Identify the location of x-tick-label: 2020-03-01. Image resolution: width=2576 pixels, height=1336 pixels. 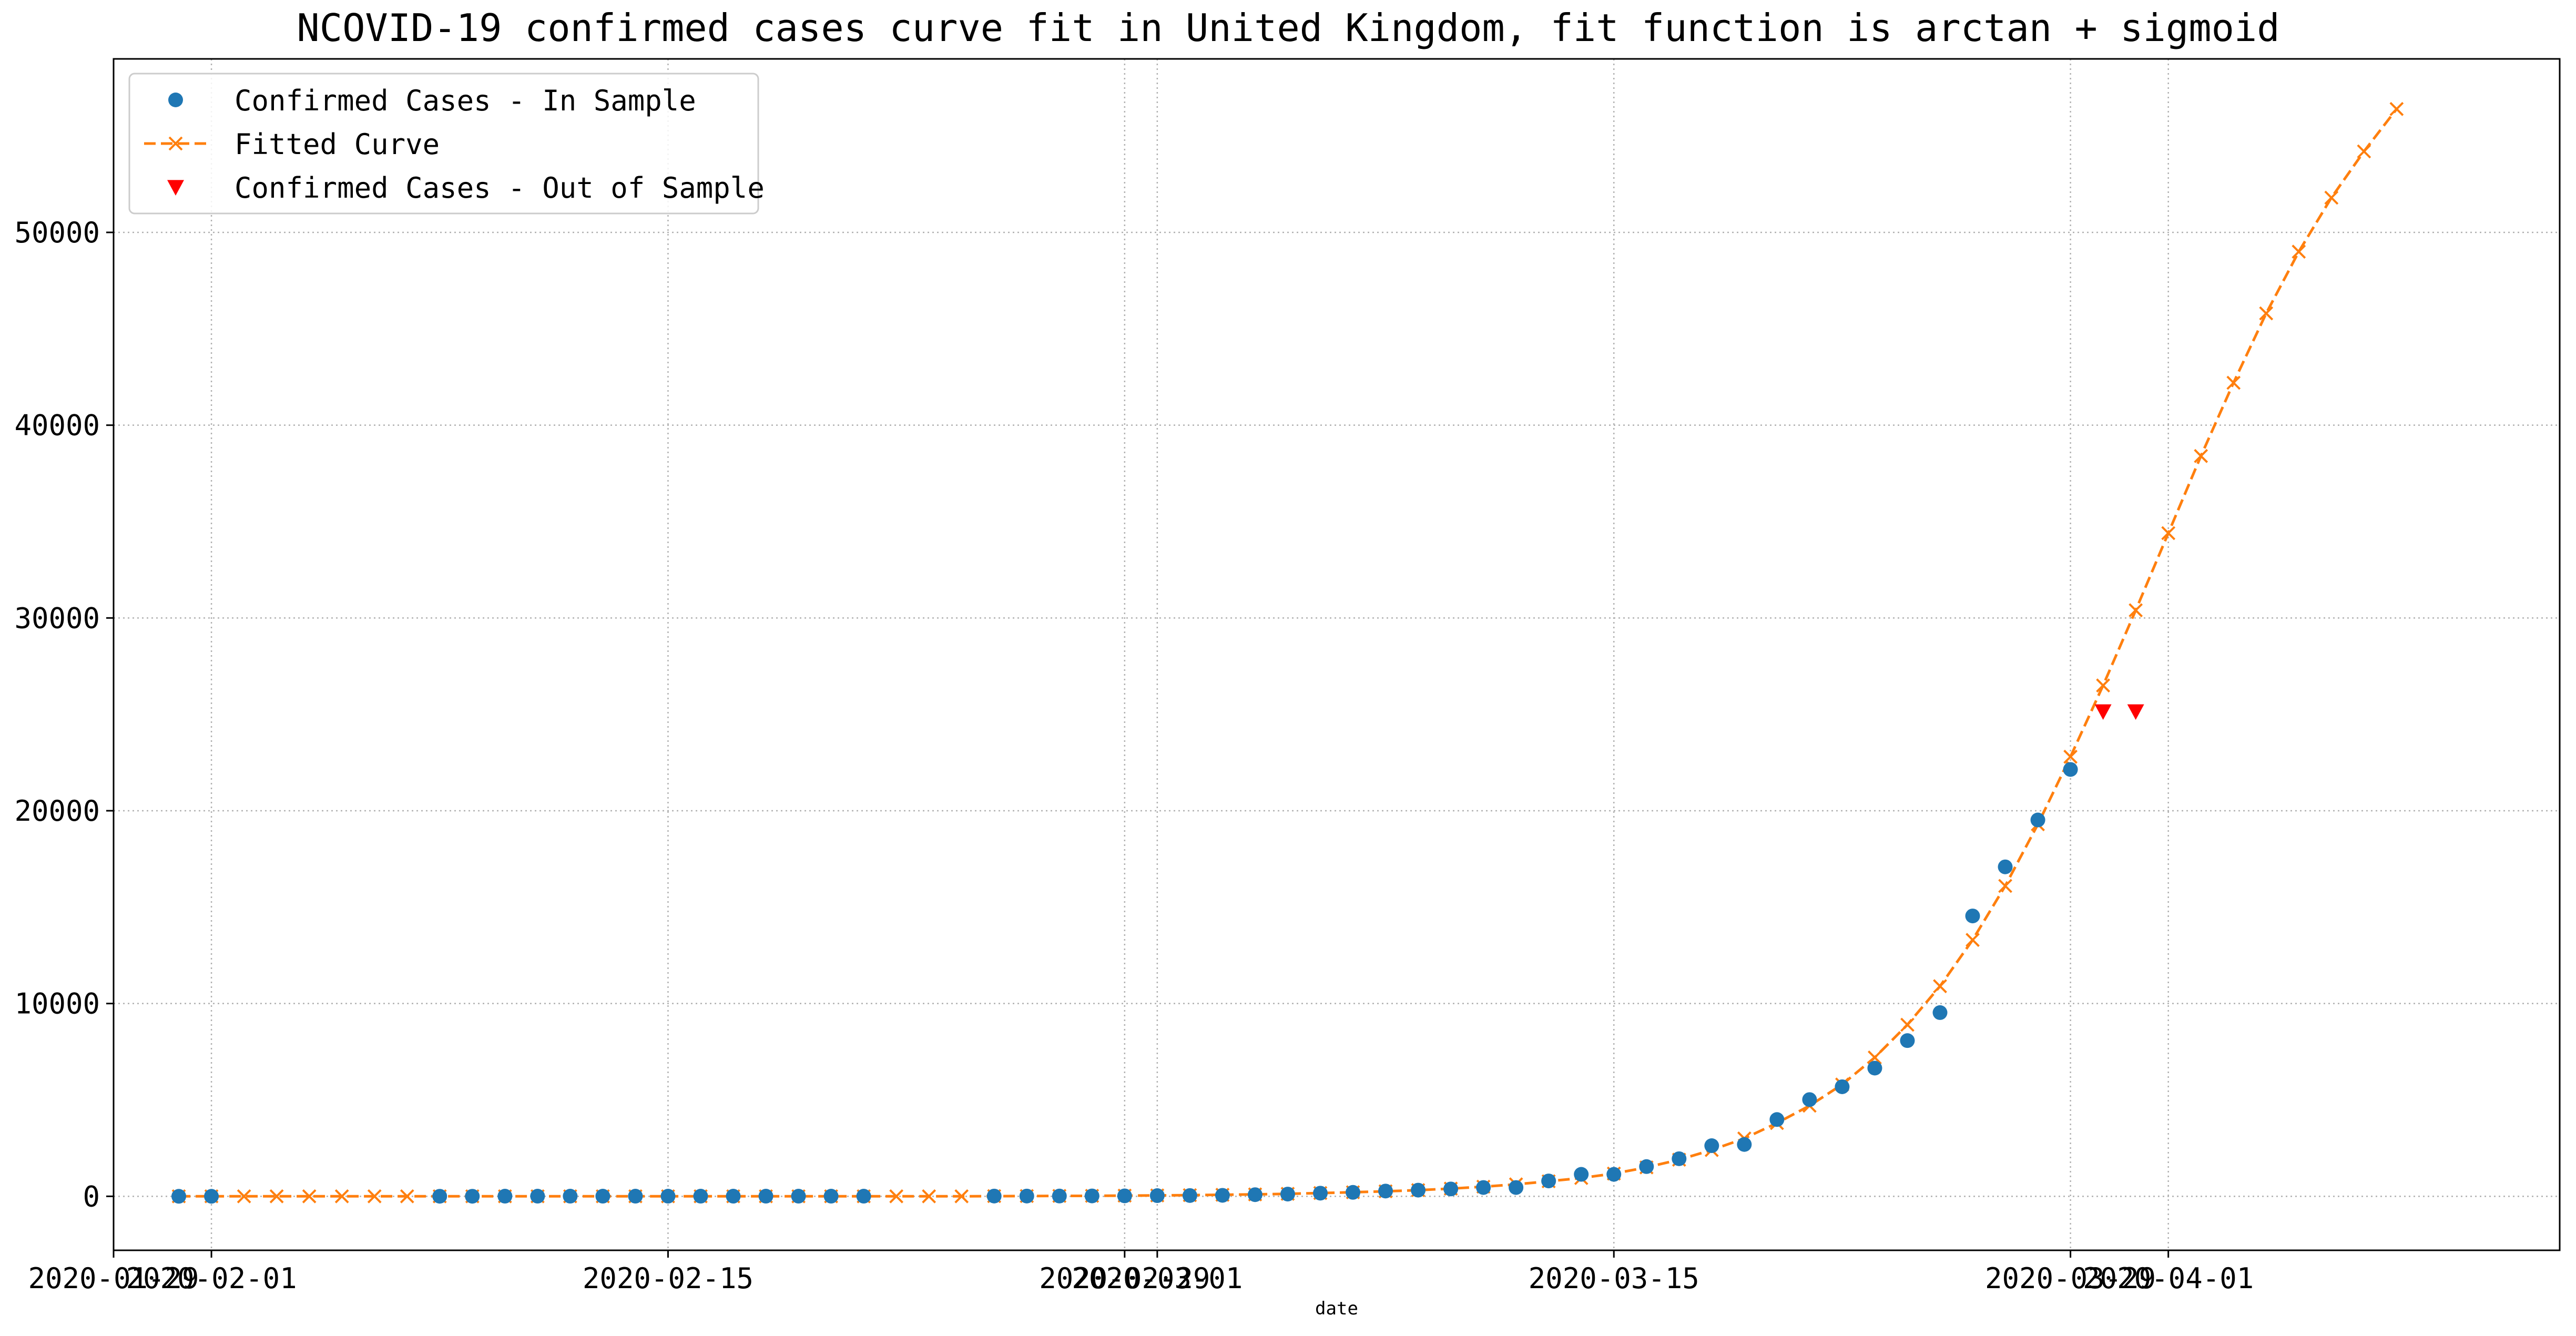
(1157, 1278).